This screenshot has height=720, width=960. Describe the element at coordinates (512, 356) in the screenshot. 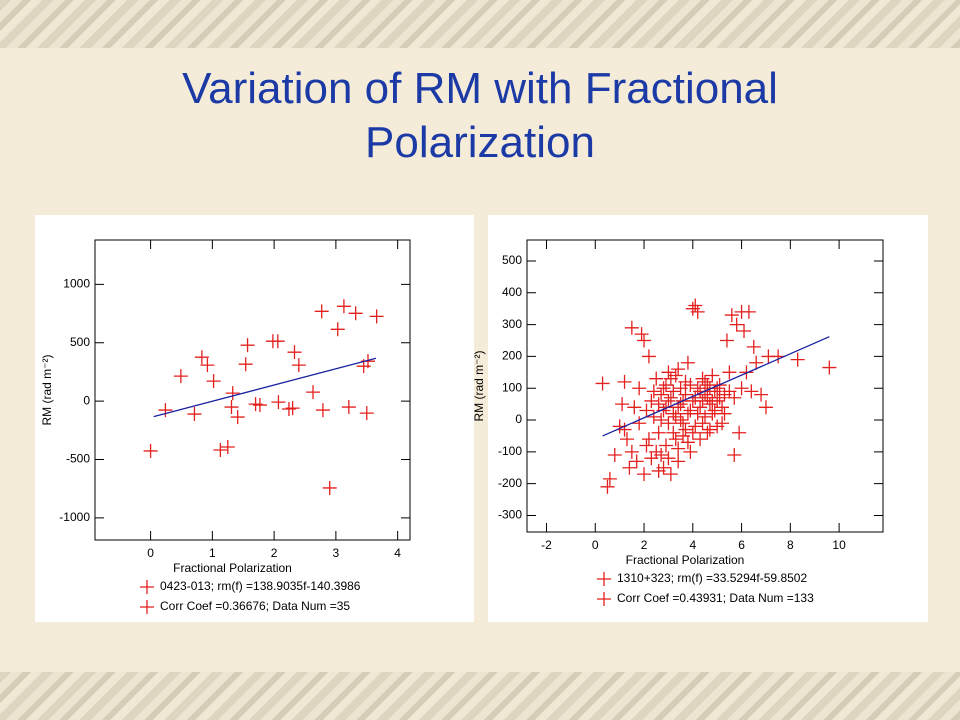

I see `y-tick-label: 200` at that location.